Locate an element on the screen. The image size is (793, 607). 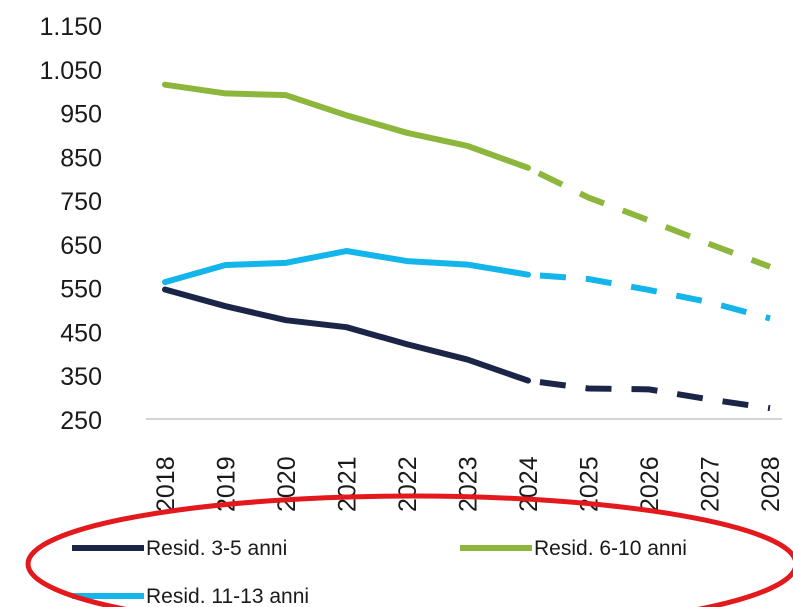
x-tick-label: 2028 is located at coordinates (771, 484).